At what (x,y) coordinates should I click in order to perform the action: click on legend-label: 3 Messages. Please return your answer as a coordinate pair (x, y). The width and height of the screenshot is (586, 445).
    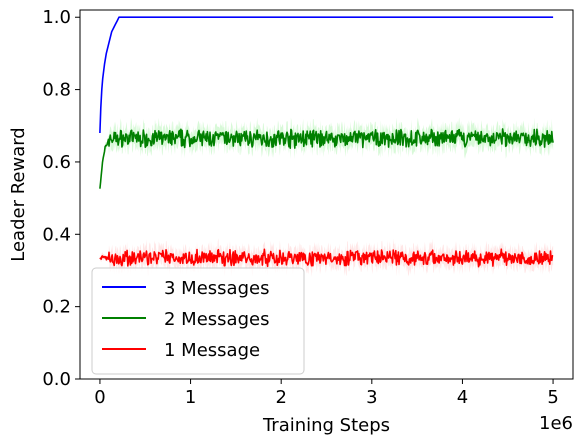
    Looking at the image, I should click on (216, 288).